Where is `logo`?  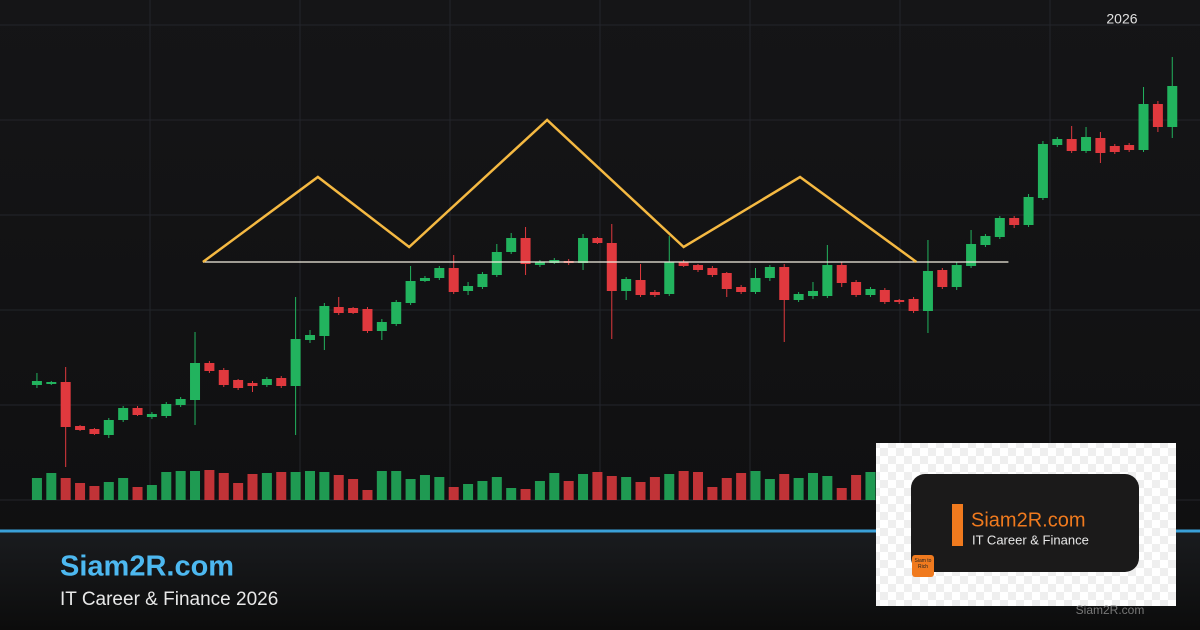 logo is located at coordinates (923, 566).